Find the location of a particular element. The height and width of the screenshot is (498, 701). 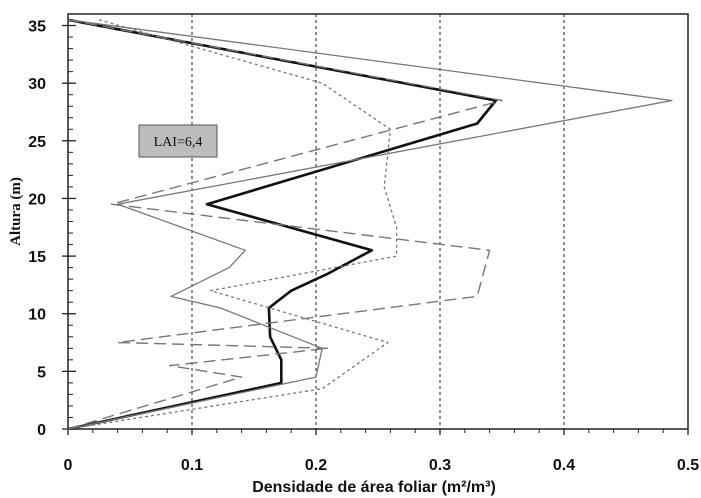

y-tick-label: 30 is located at coordinates (37, 84).